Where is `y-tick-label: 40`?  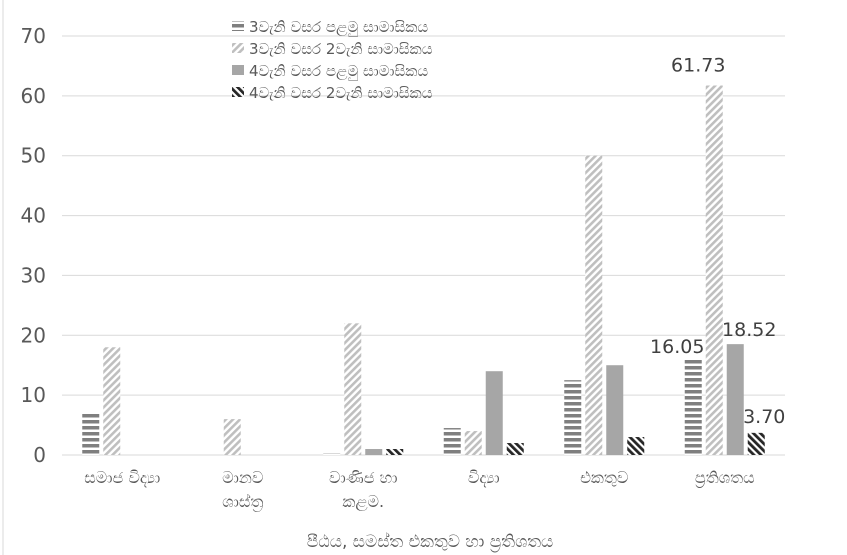 y-tick-label: 40 is located at coordinates (33, 216).